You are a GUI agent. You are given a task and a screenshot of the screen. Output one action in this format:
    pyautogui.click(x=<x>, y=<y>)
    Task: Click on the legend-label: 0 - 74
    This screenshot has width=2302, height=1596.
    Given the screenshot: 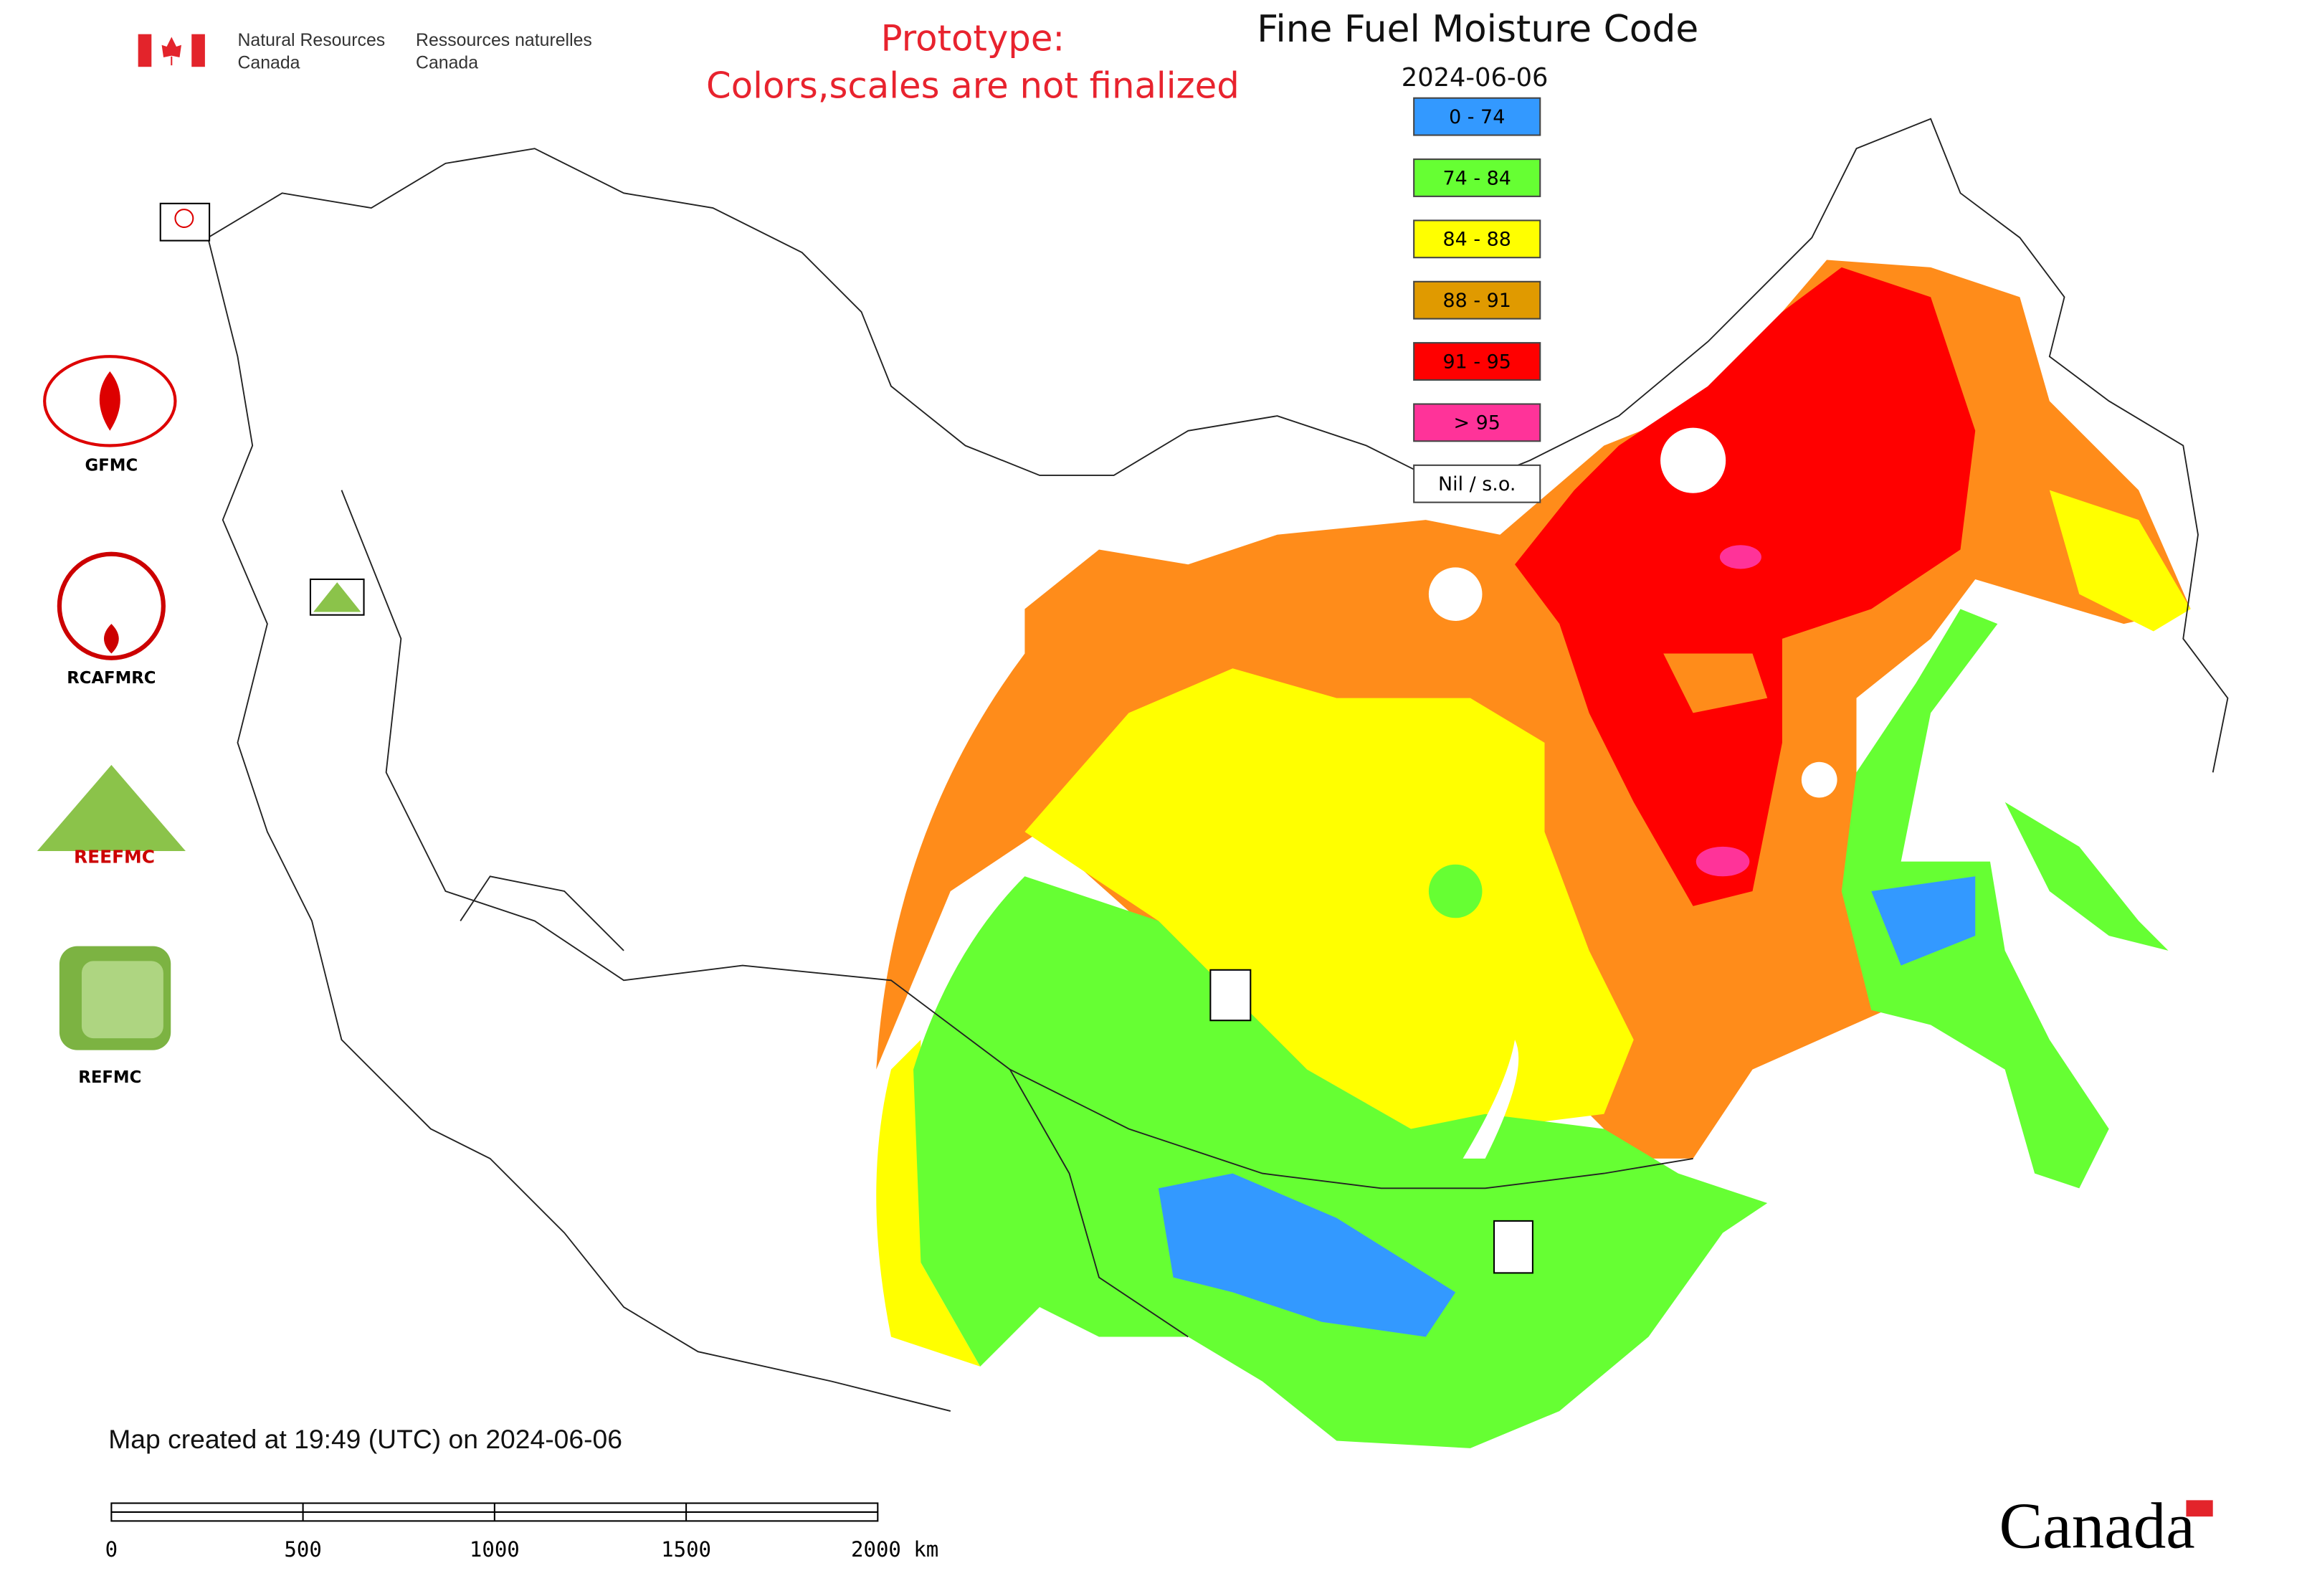 What is the action you would take?
    pyautogui.click(x=1477, y=117)
    